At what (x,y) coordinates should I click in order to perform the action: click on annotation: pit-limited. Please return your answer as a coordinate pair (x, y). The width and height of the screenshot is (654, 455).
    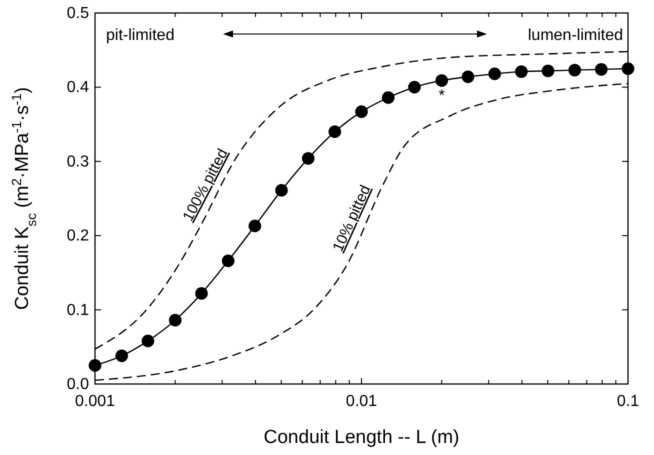
    Looking at the image, I should click on (140, 35).